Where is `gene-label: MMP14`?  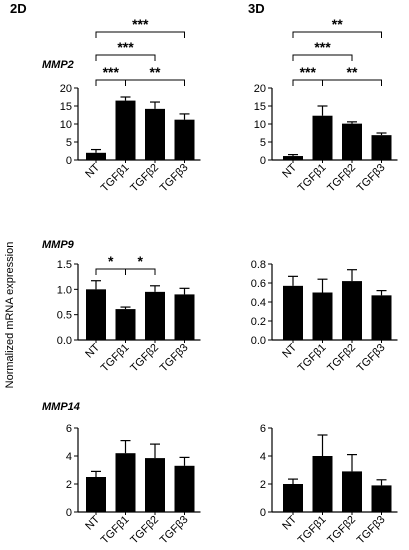
gene-label: MMP14 is located at coordinates (61, 407).